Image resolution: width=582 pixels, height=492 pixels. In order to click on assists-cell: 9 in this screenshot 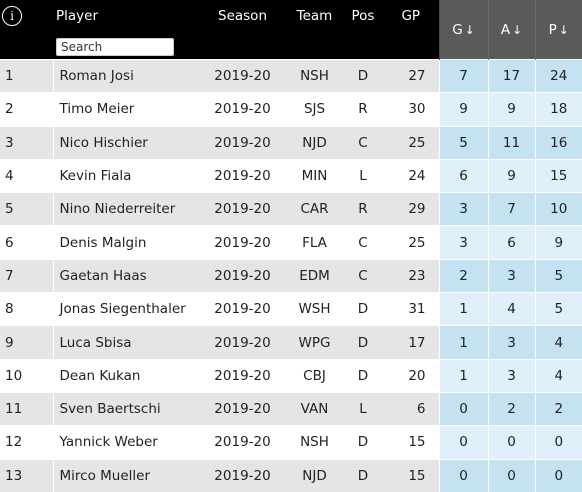, I will do `click(511, 175)`.